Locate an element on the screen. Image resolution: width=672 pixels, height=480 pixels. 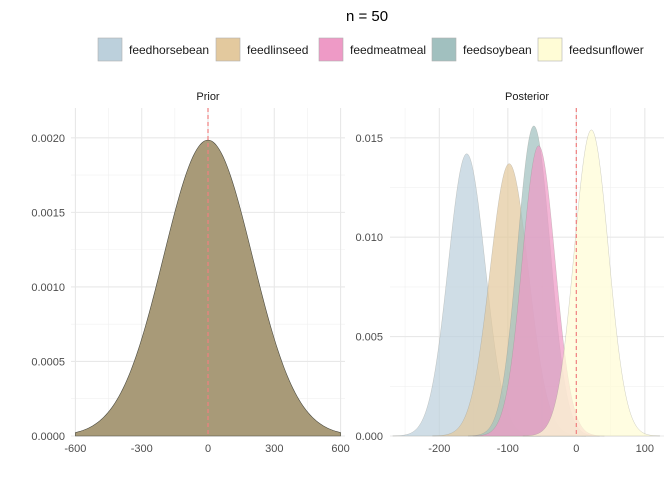
legend-label-feedsunflower: feedsunflower is located at coordinates (606, 50).